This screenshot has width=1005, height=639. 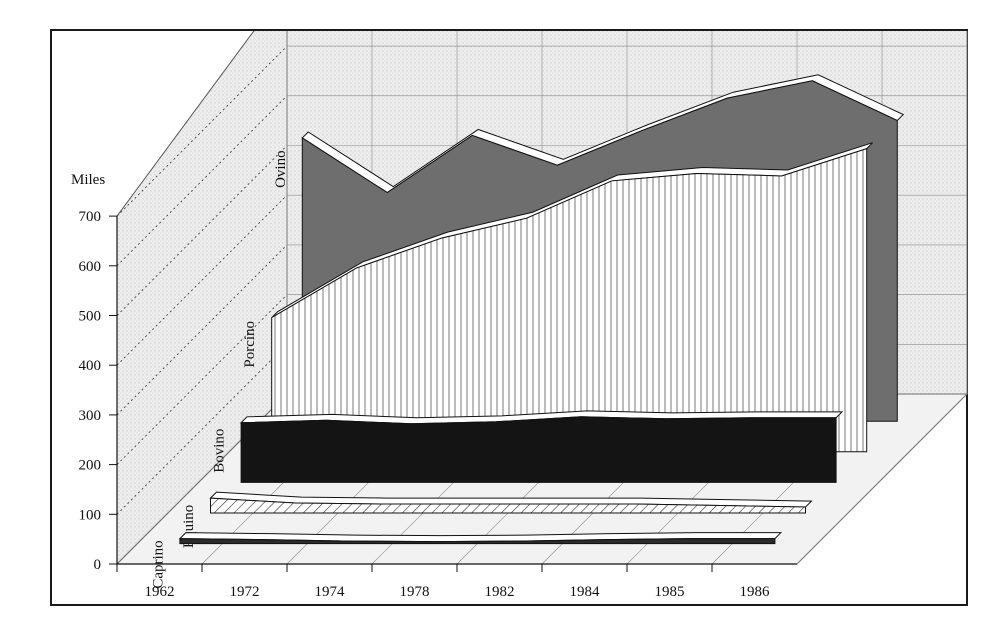 I want to click on series-label-porcino: Porcino, so click(x=250, y=344).